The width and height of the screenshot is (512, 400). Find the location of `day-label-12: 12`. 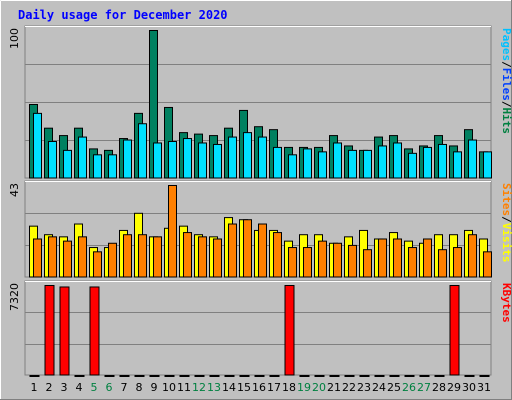

day-label-12: 12 is located at coordinates (199, 387).